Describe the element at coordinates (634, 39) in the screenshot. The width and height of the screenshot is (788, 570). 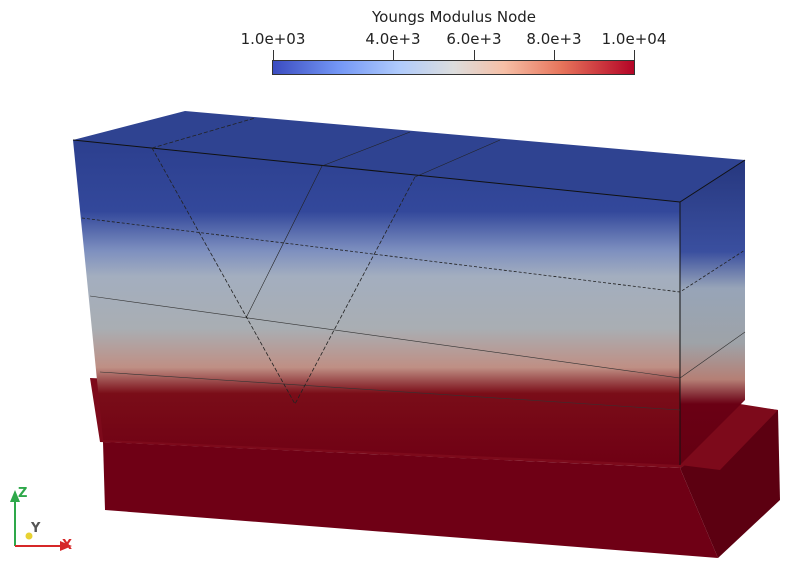
I see `colorbar-tick-label: 1.0e+04` at that location.